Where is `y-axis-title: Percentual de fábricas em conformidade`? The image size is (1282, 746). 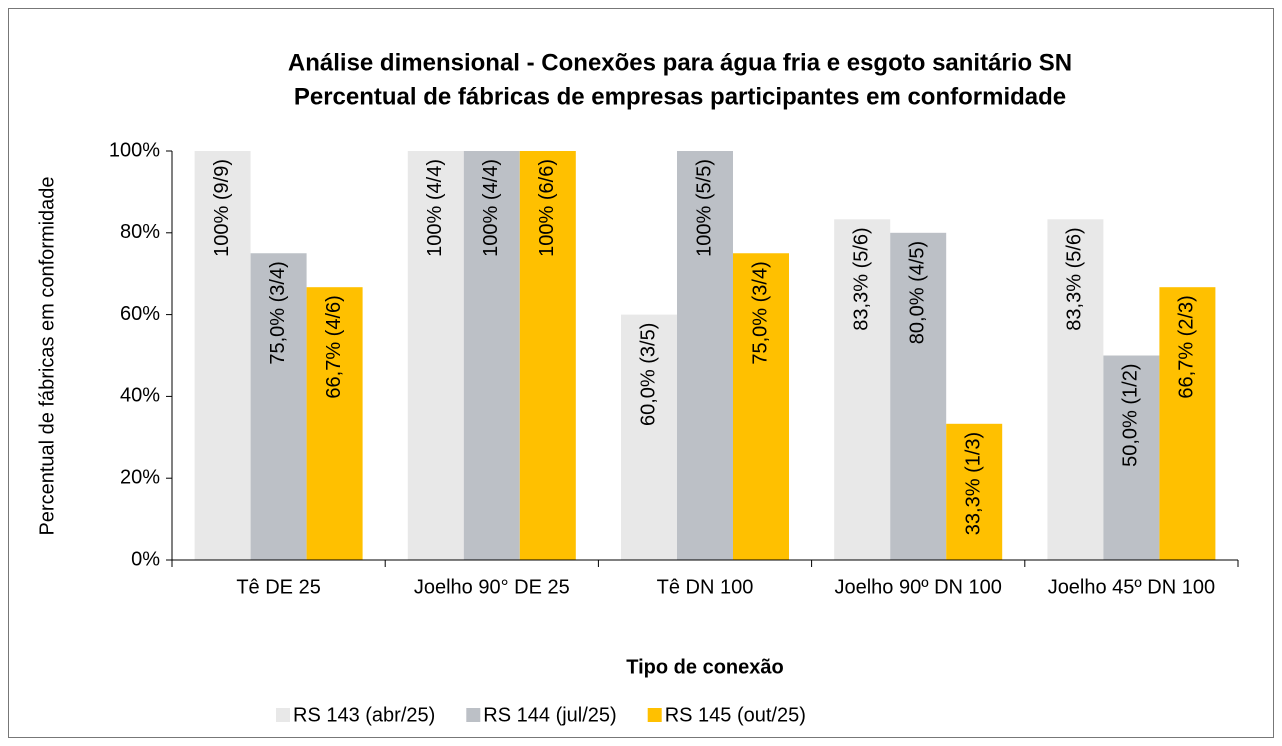 y-axis-title: Percentual de fábricas em conformidade is located at coordinates (47, 355).